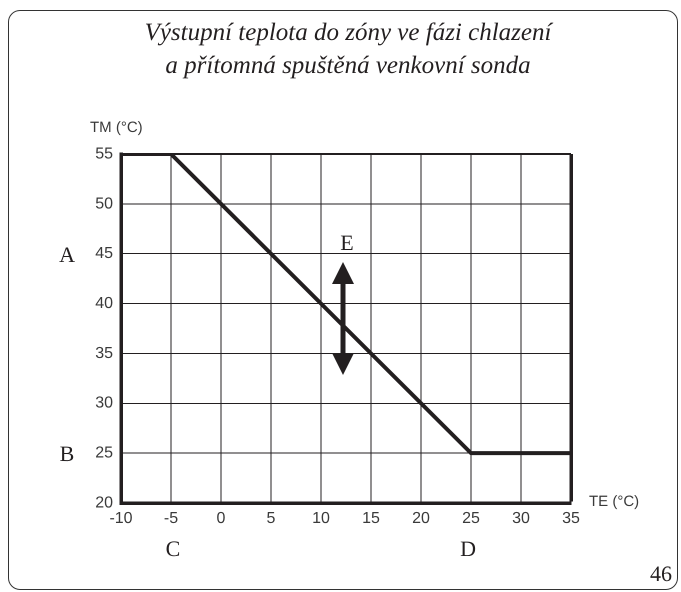  I want to click on x-tick-label: 20, so click(421, 519).